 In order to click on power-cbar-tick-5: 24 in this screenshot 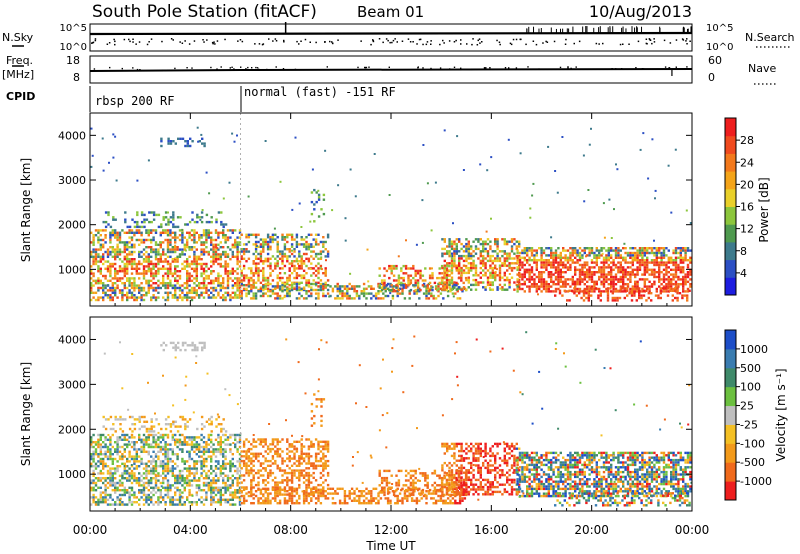, I will do `click(747, 162)`.